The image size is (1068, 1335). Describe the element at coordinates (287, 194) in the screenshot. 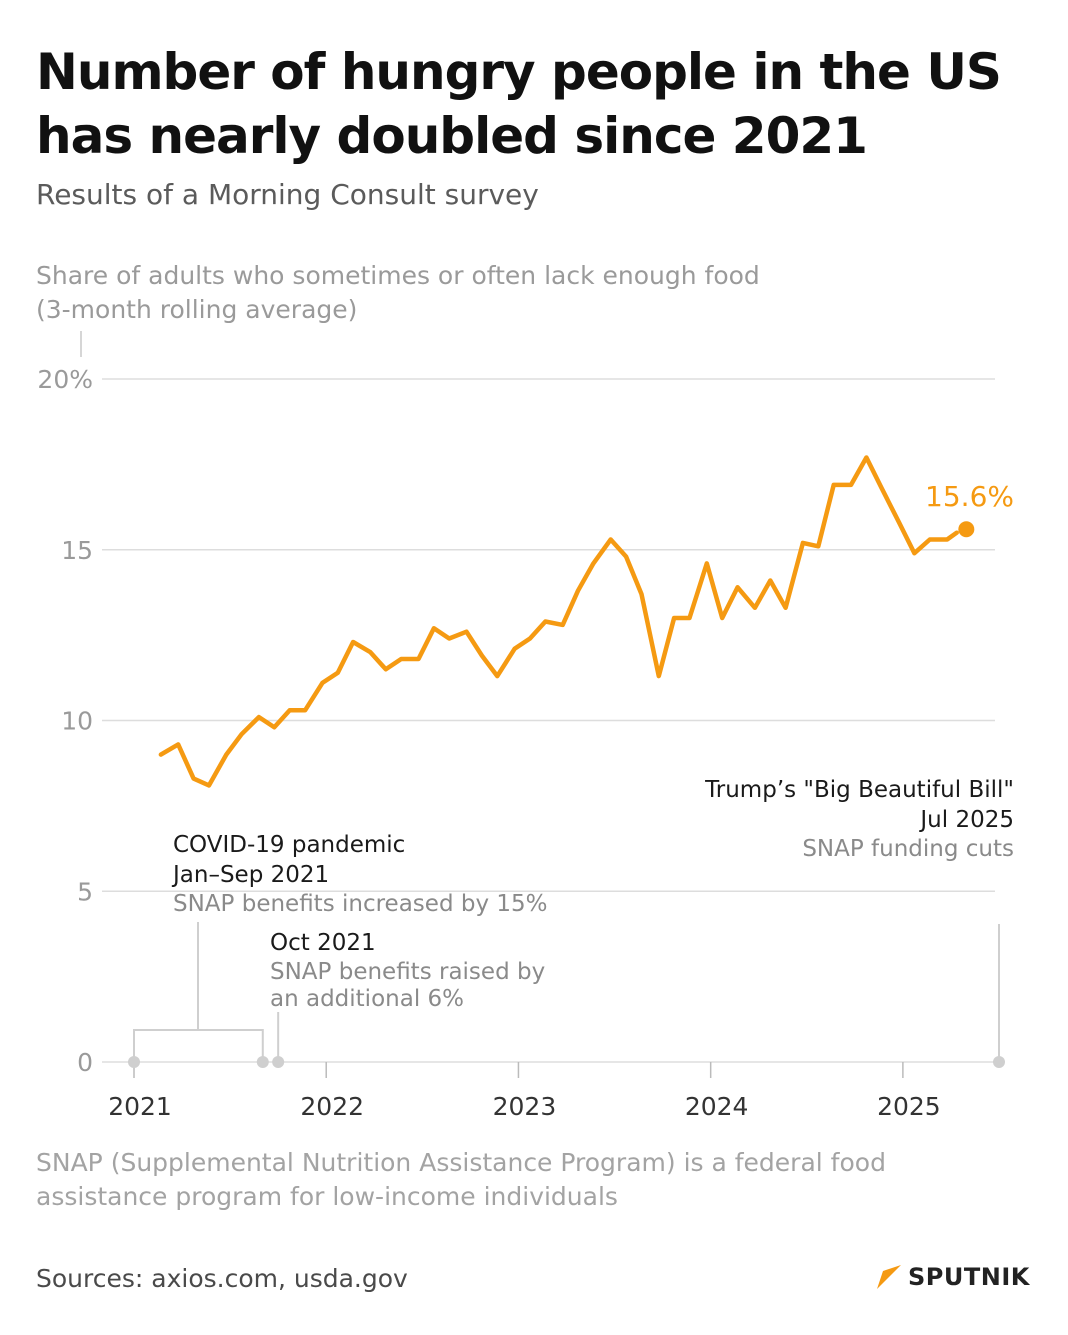

I see `chart-subtitle: Results of a Morning Consult survey` at that location.